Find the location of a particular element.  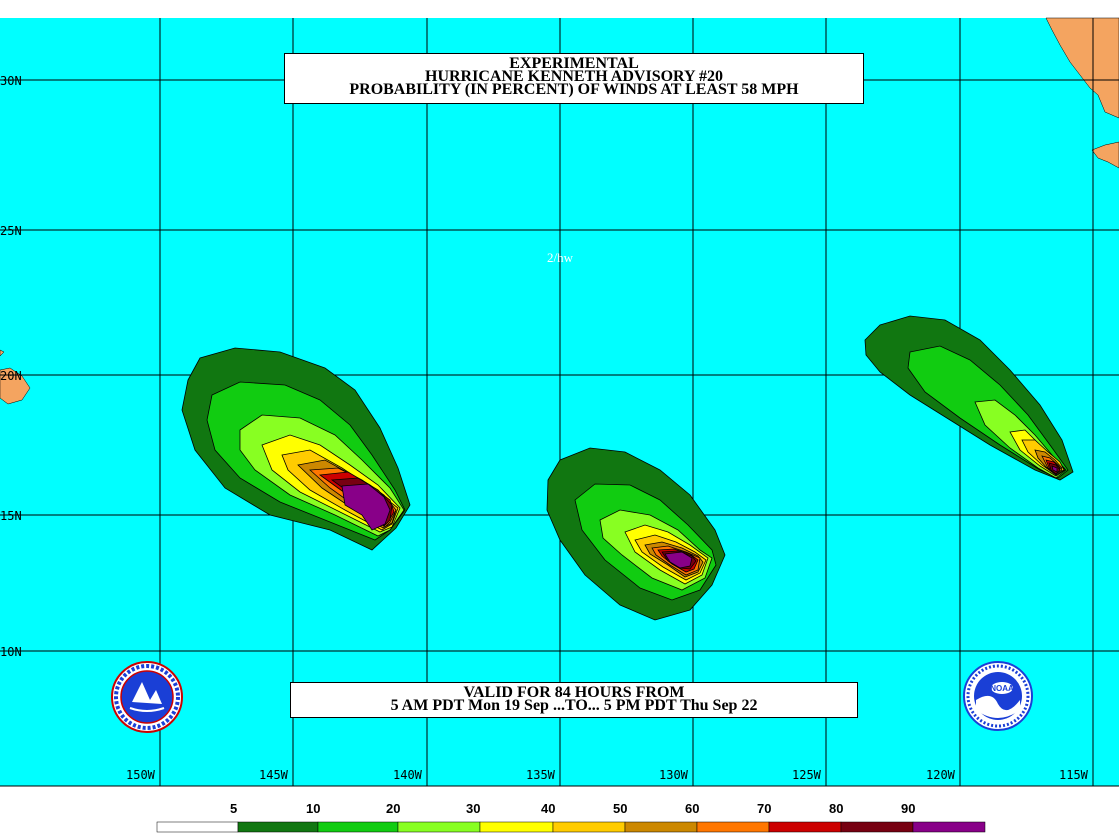

lon-label-150w: 150W is located at coordinates (140, 775).